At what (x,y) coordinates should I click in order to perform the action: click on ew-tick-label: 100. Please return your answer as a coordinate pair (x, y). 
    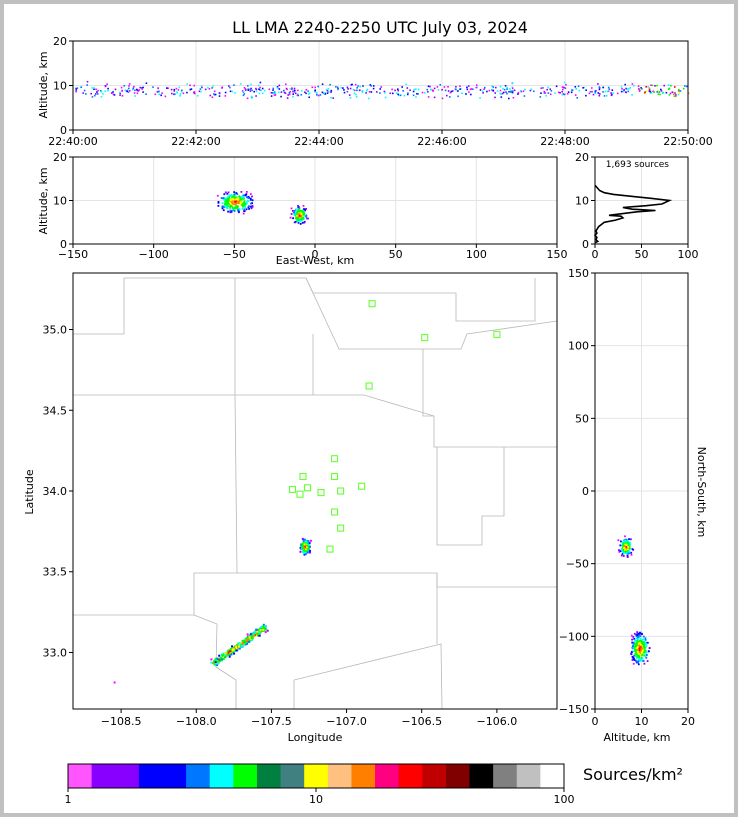
    Looking at the image, I should click on (476, 254).